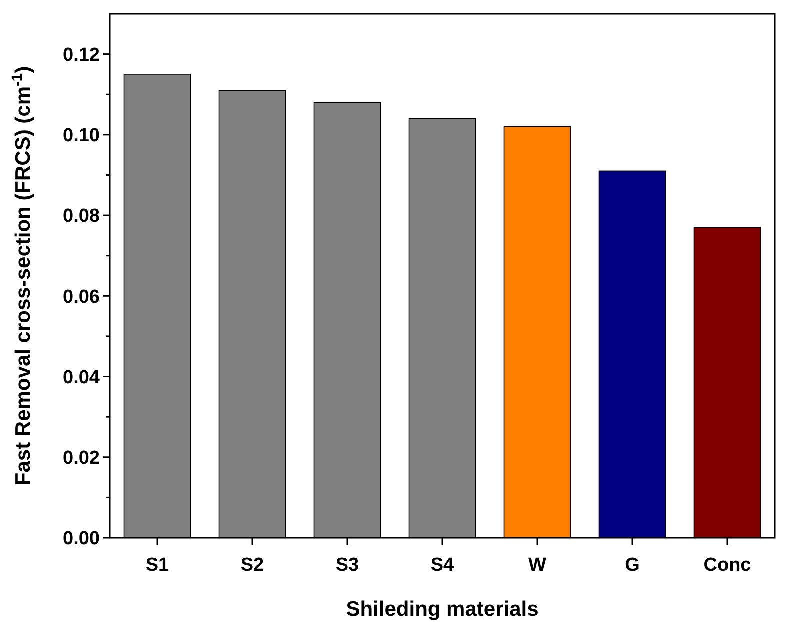  I want to click on x-tick-label: Conc, so click(728, 565).